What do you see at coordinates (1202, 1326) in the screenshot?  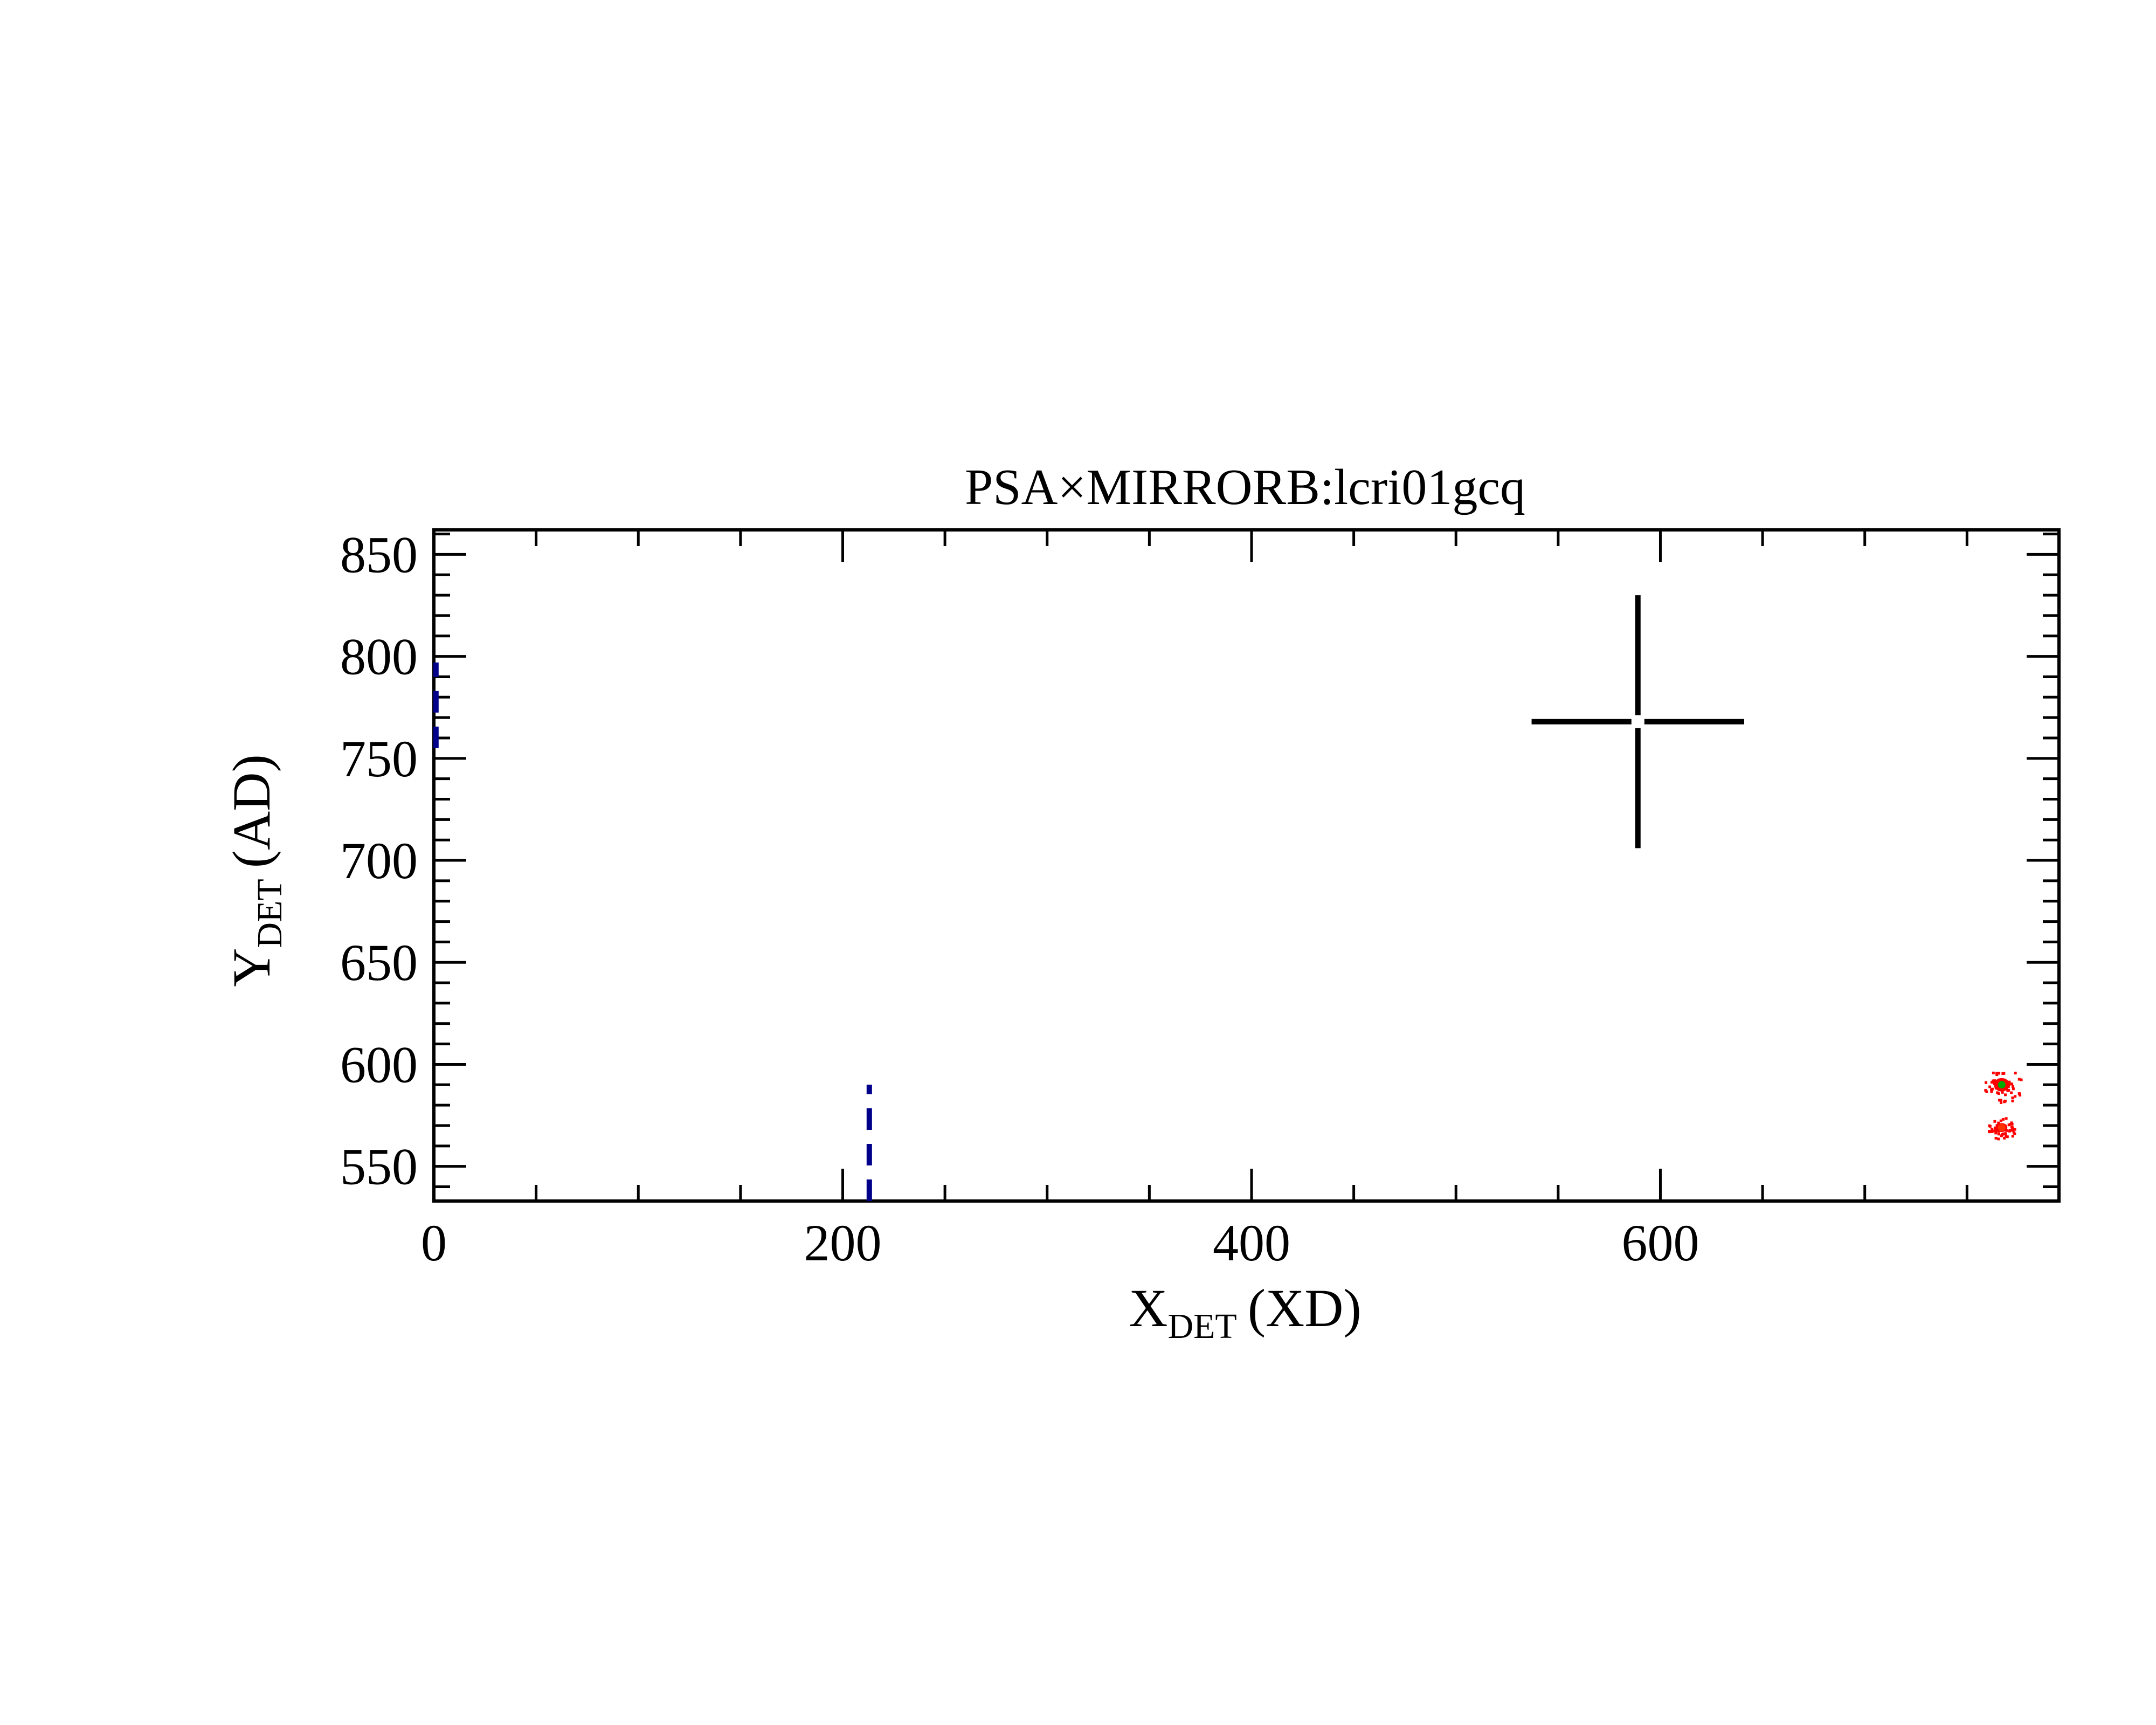 I see `x-axis-label-sub: DET` at bounding box center [1202, 1326].